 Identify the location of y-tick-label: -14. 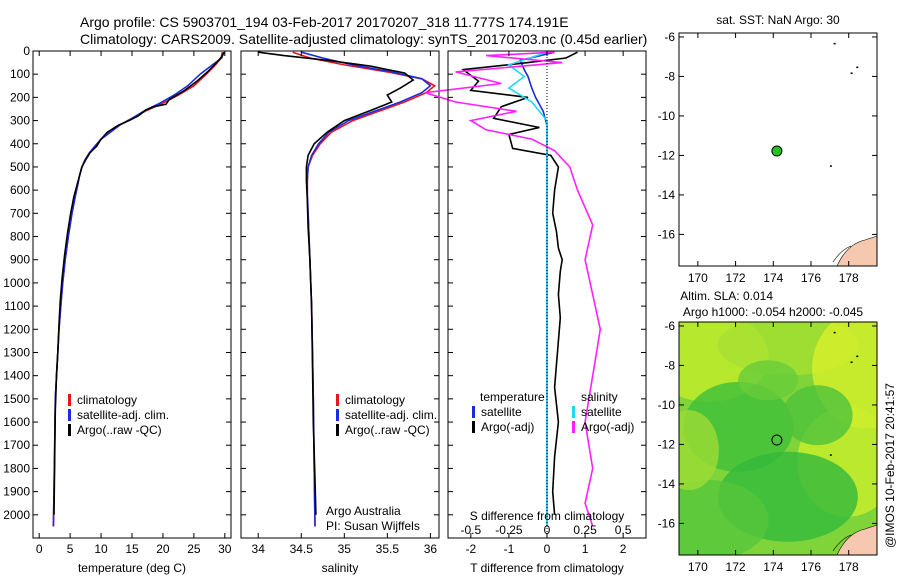
(667, 195).